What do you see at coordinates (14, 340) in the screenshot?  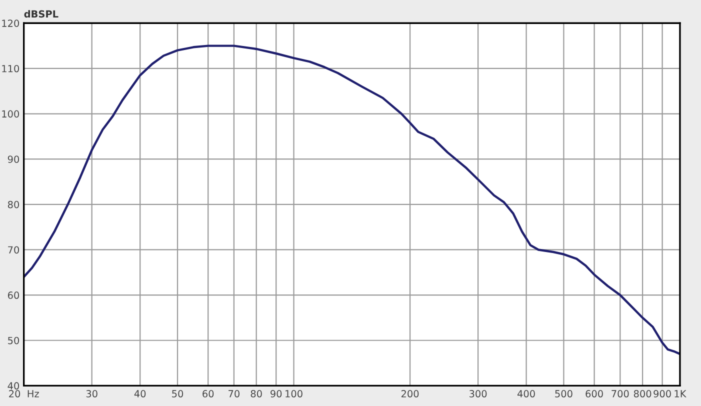 I see `y-tick-label: 50` at bounding box center [14, 340].